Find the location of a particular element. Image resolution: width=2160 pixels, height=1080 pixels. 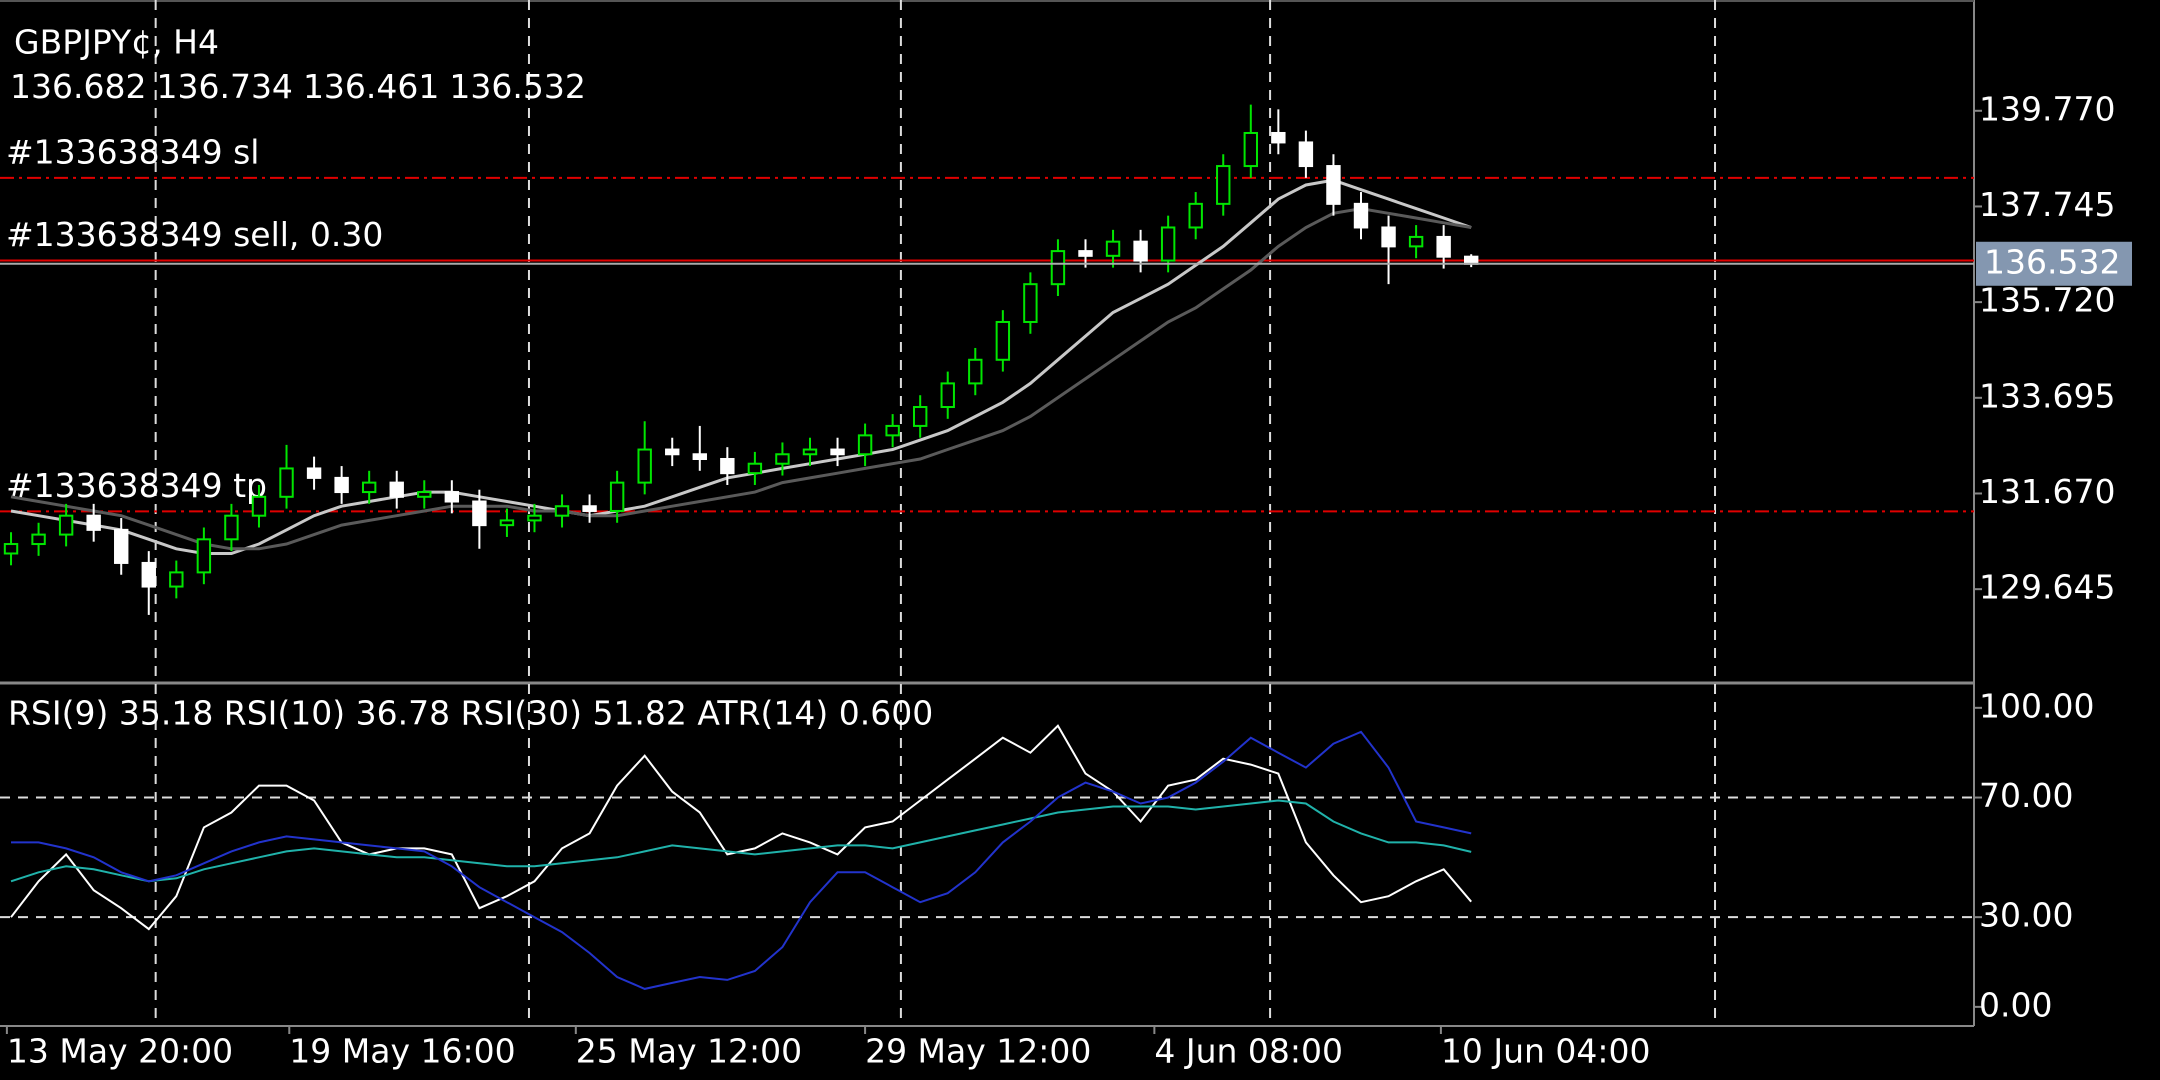

symbol-title: GBPJPY¢, H4 is located at coordinates (116, 42).